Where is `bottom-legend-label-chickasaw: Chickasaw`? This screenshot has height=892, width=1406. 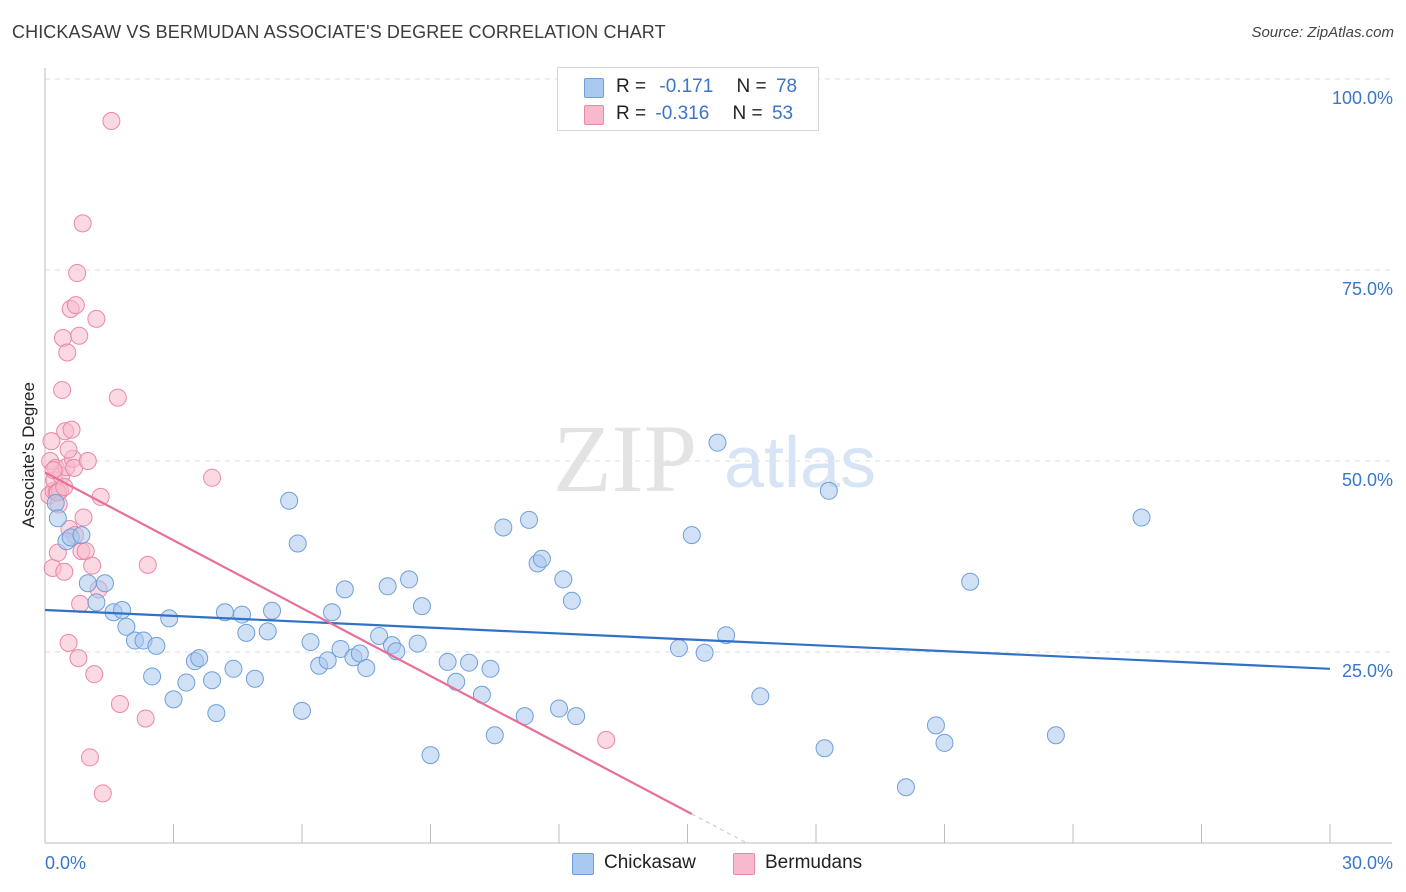 bottom-legend-label-chickasaw: Chickasaw is located at coordinates (650, 862).